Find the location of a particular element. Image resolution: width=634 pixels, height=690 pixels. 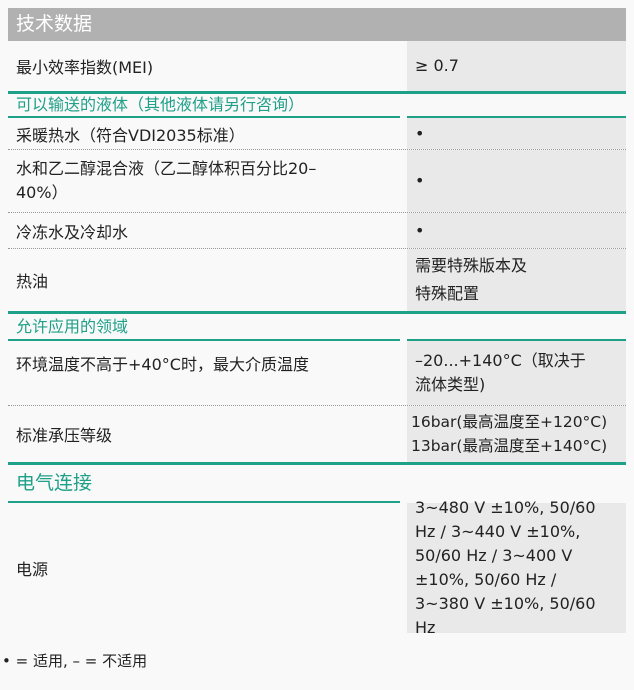

row-label: 热油 is located at coordinates (32, 281).